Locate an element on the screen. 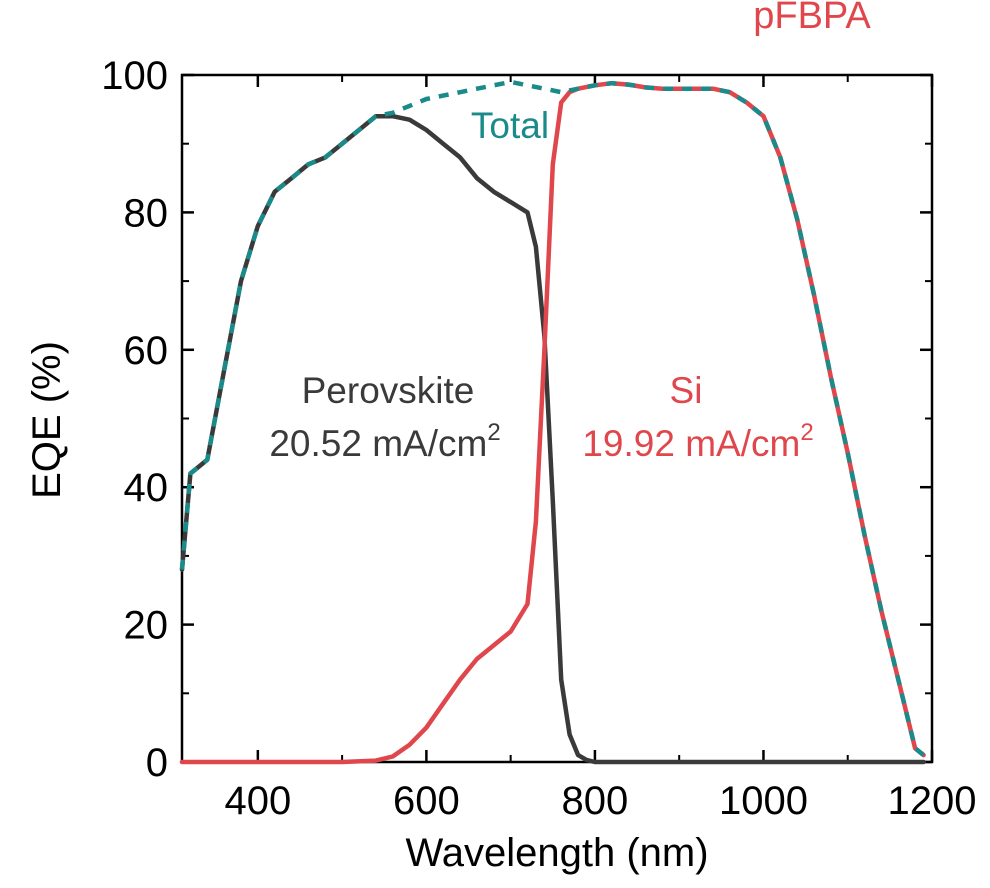 The image size is (990, 888). perovskite-jsc-superscript: 2 is located at coordinates (493, 432).